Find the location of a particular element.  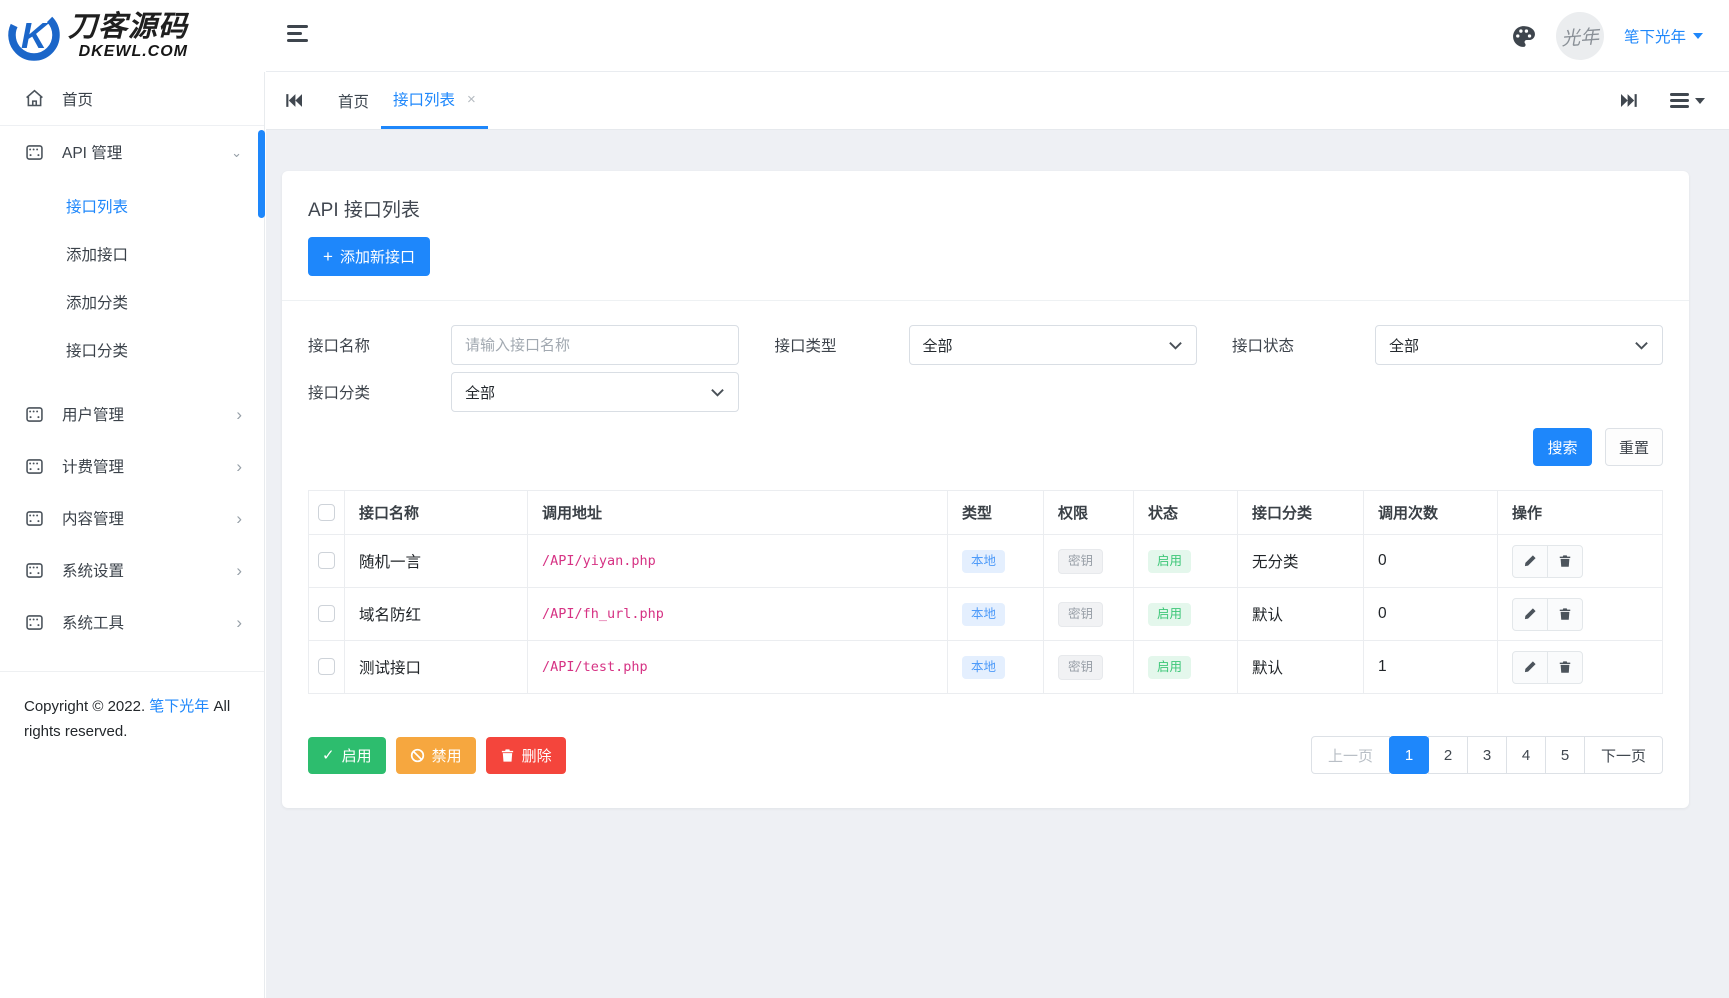

reset-button: 重置 is located at coordinates (1634, 447).